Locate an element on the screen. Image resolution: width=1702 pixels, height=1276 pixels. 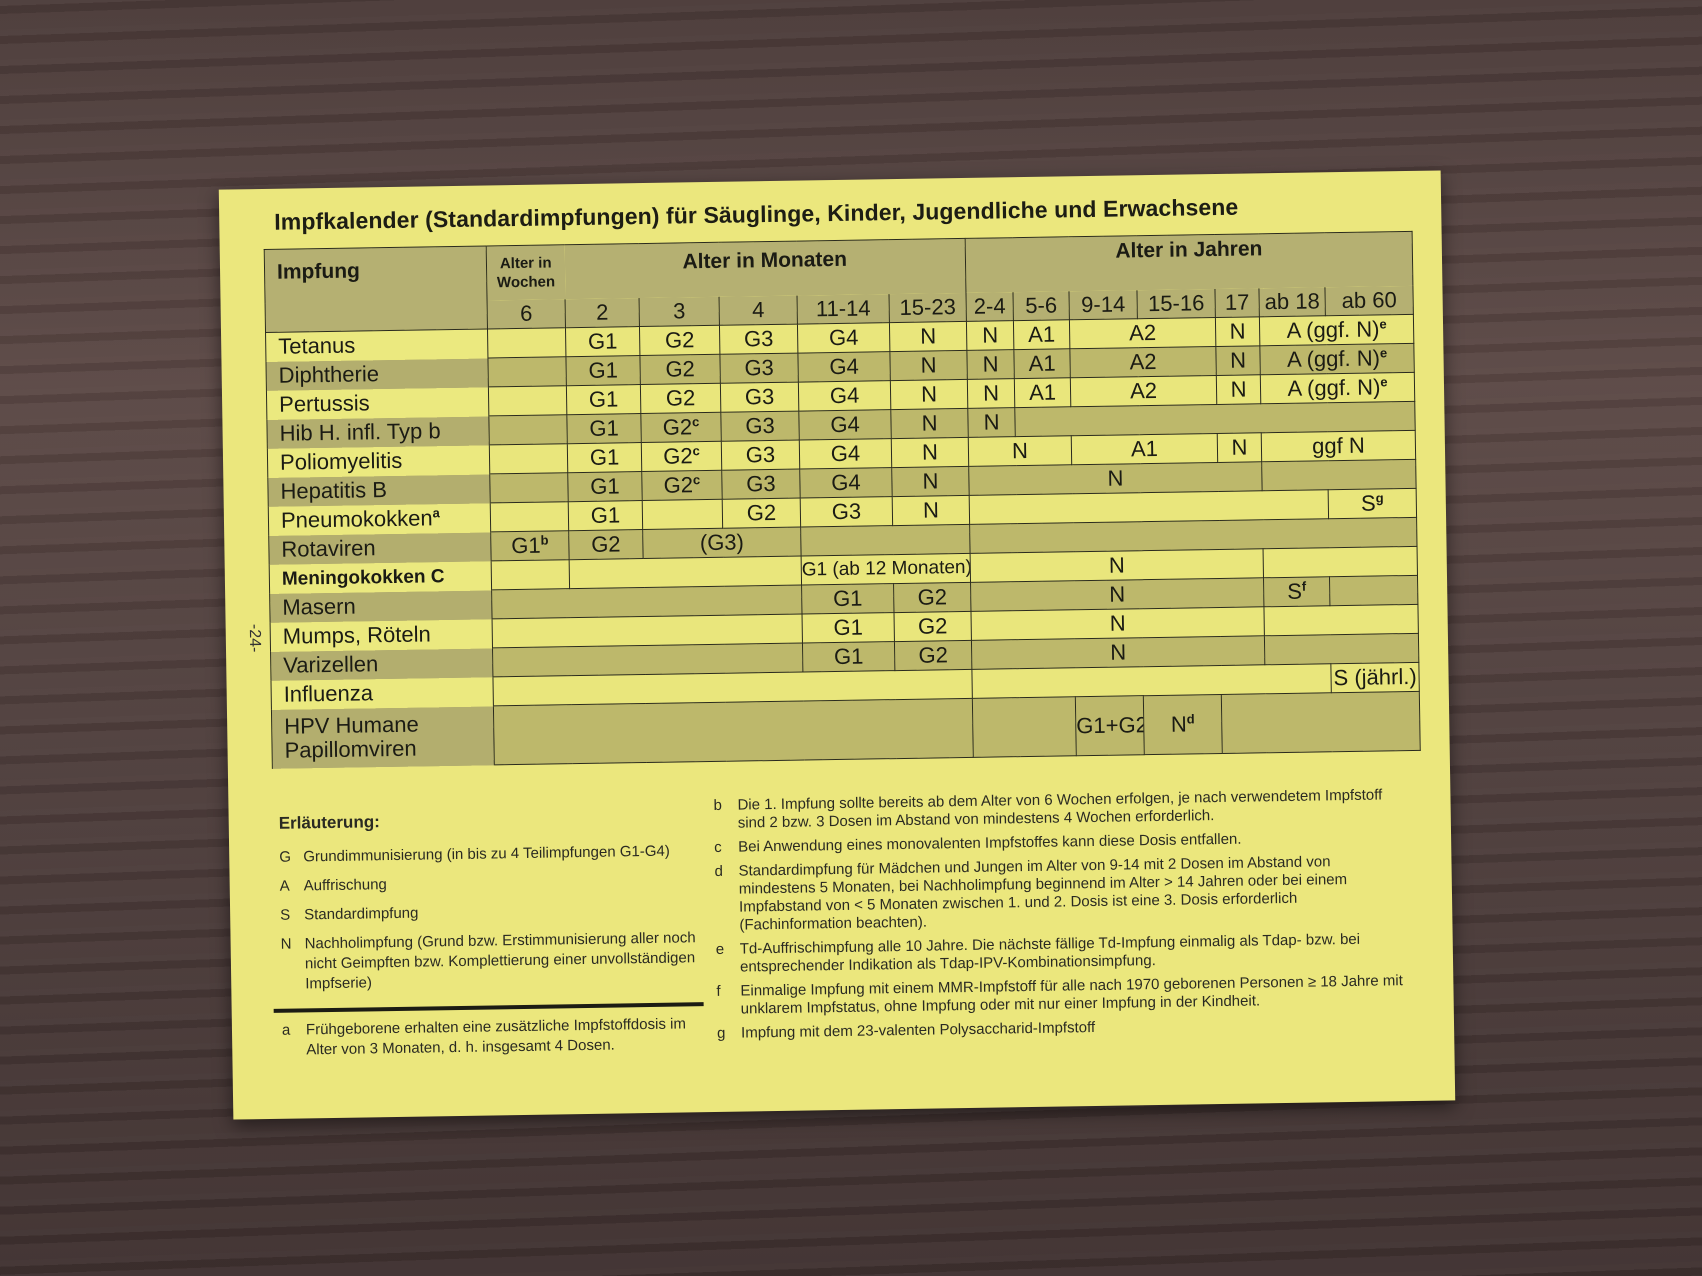
vaccine-name: Masern is located at coordinates (381, 606).